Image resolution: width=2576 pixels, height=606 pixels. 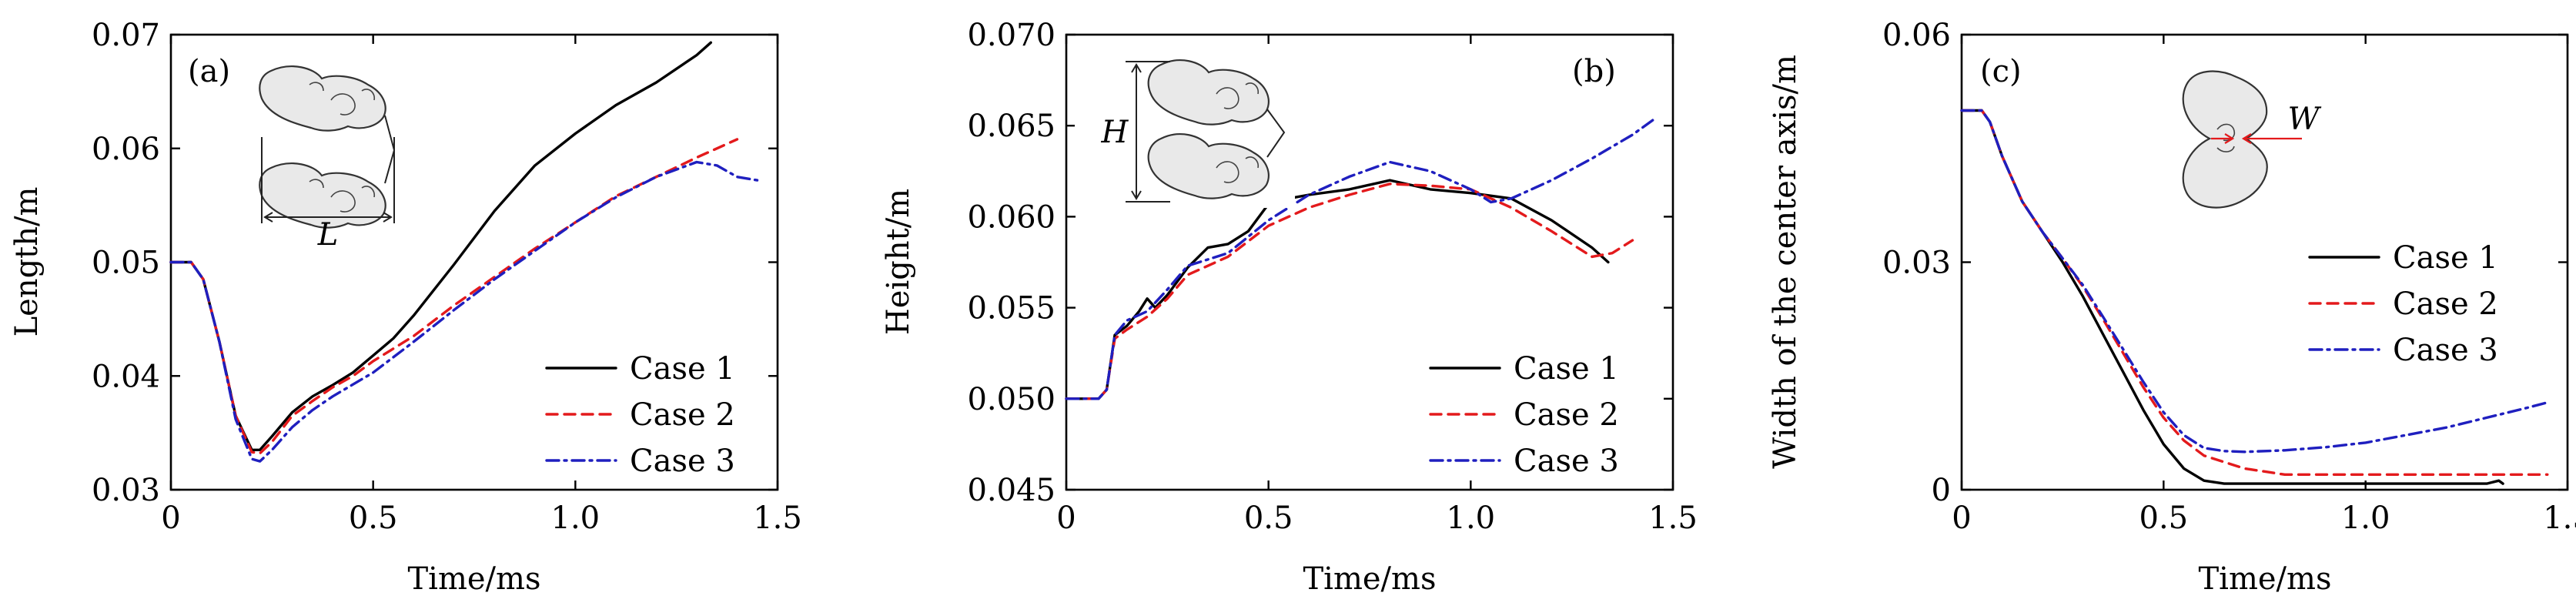 What do you see at coordinates (328, 235) in the screenshot?
I see `inset-label-L: L` at bounding box center [328, 235].